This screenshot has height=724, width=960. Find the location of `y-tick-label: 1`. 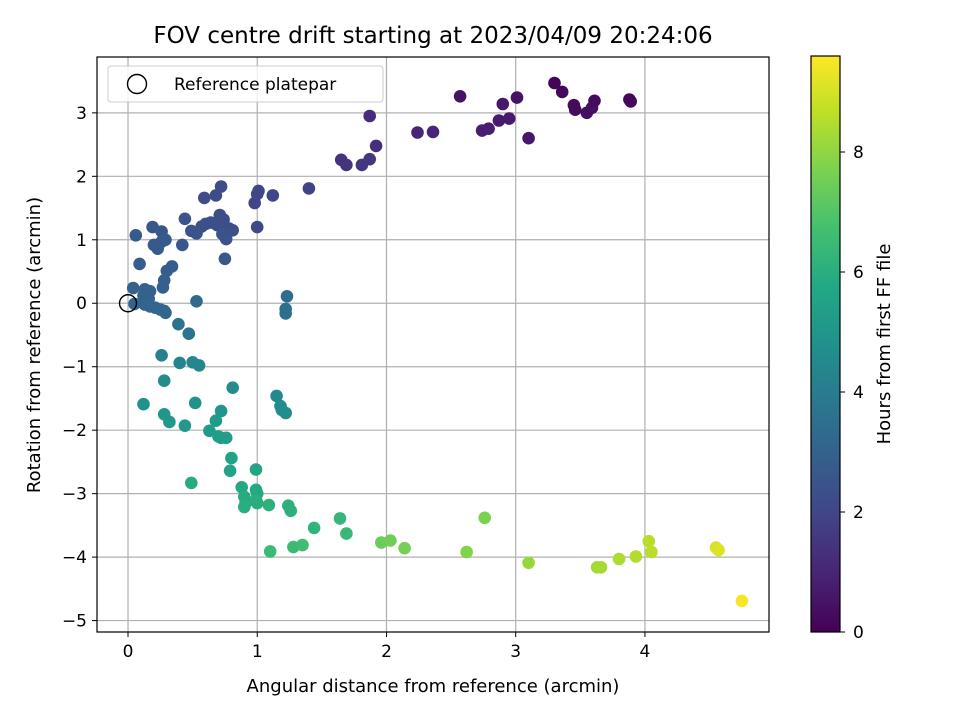

y-tick-label: 1 is located at coordinates (81, 241).